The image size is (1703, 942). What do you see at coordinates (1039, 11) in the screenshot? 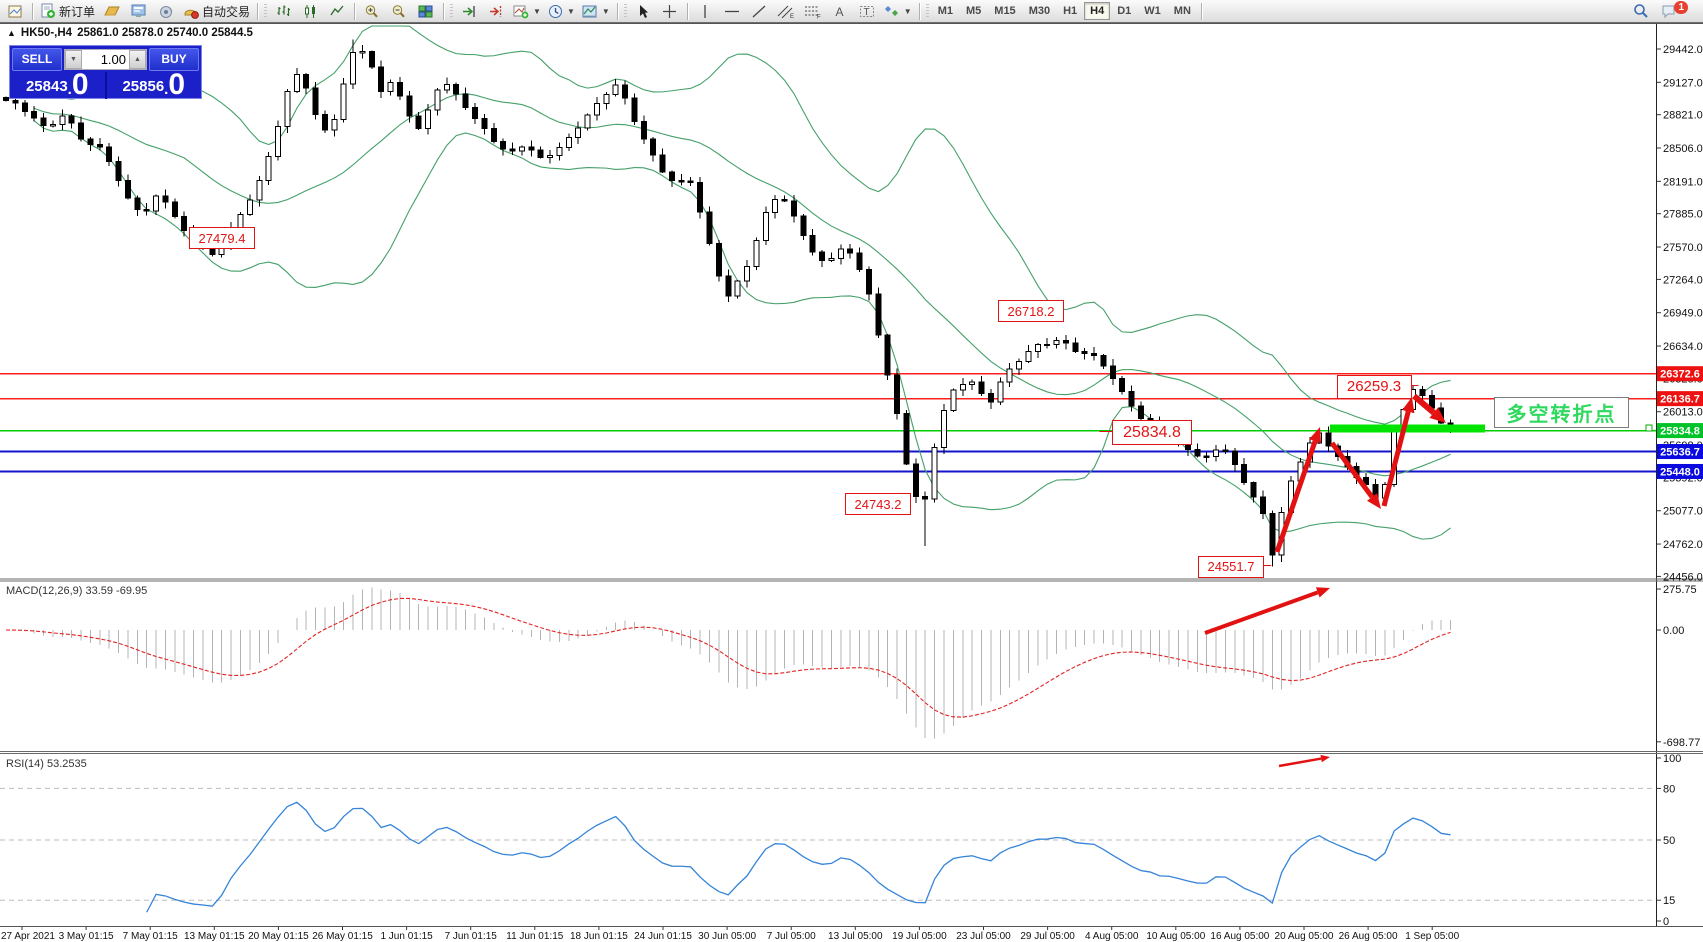
I see `timeframe-m30-button: M30` at bounding box center [1039, 11].